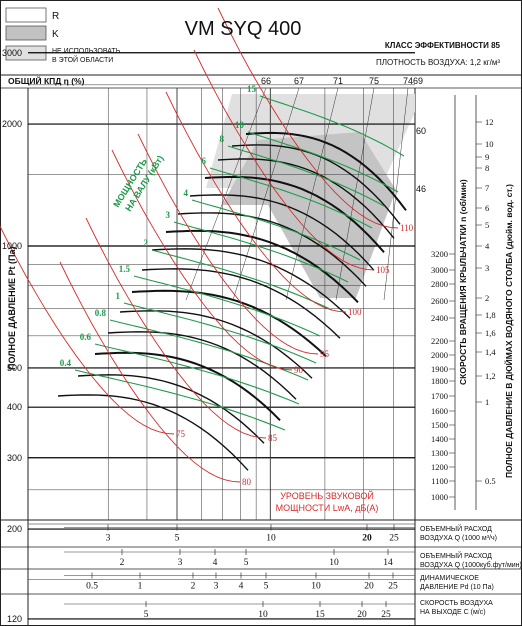 Image resolution: width=522 pixels, height=626 pixels. Describe the element at coordinates (439, 425) in the screenshot. I see `rpm-tick-label: 1500` at that location.